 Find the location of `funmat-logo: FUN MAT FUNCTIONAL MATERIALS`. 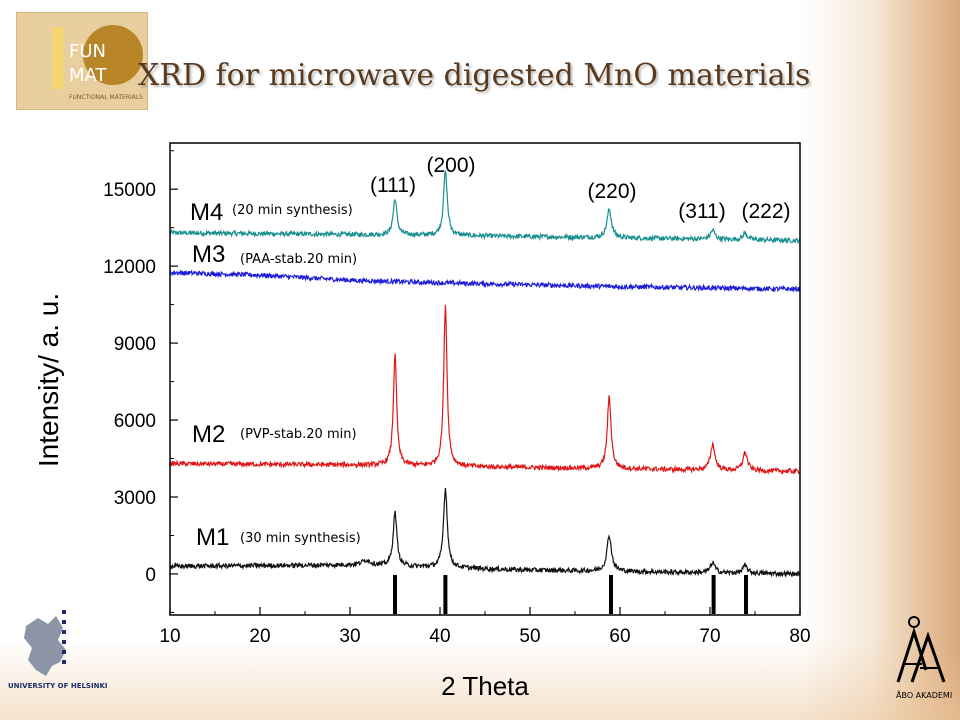

funmat-logo: FUN MAT FUNCTIONAL MATERIALS is located at coordinates (82, 61).